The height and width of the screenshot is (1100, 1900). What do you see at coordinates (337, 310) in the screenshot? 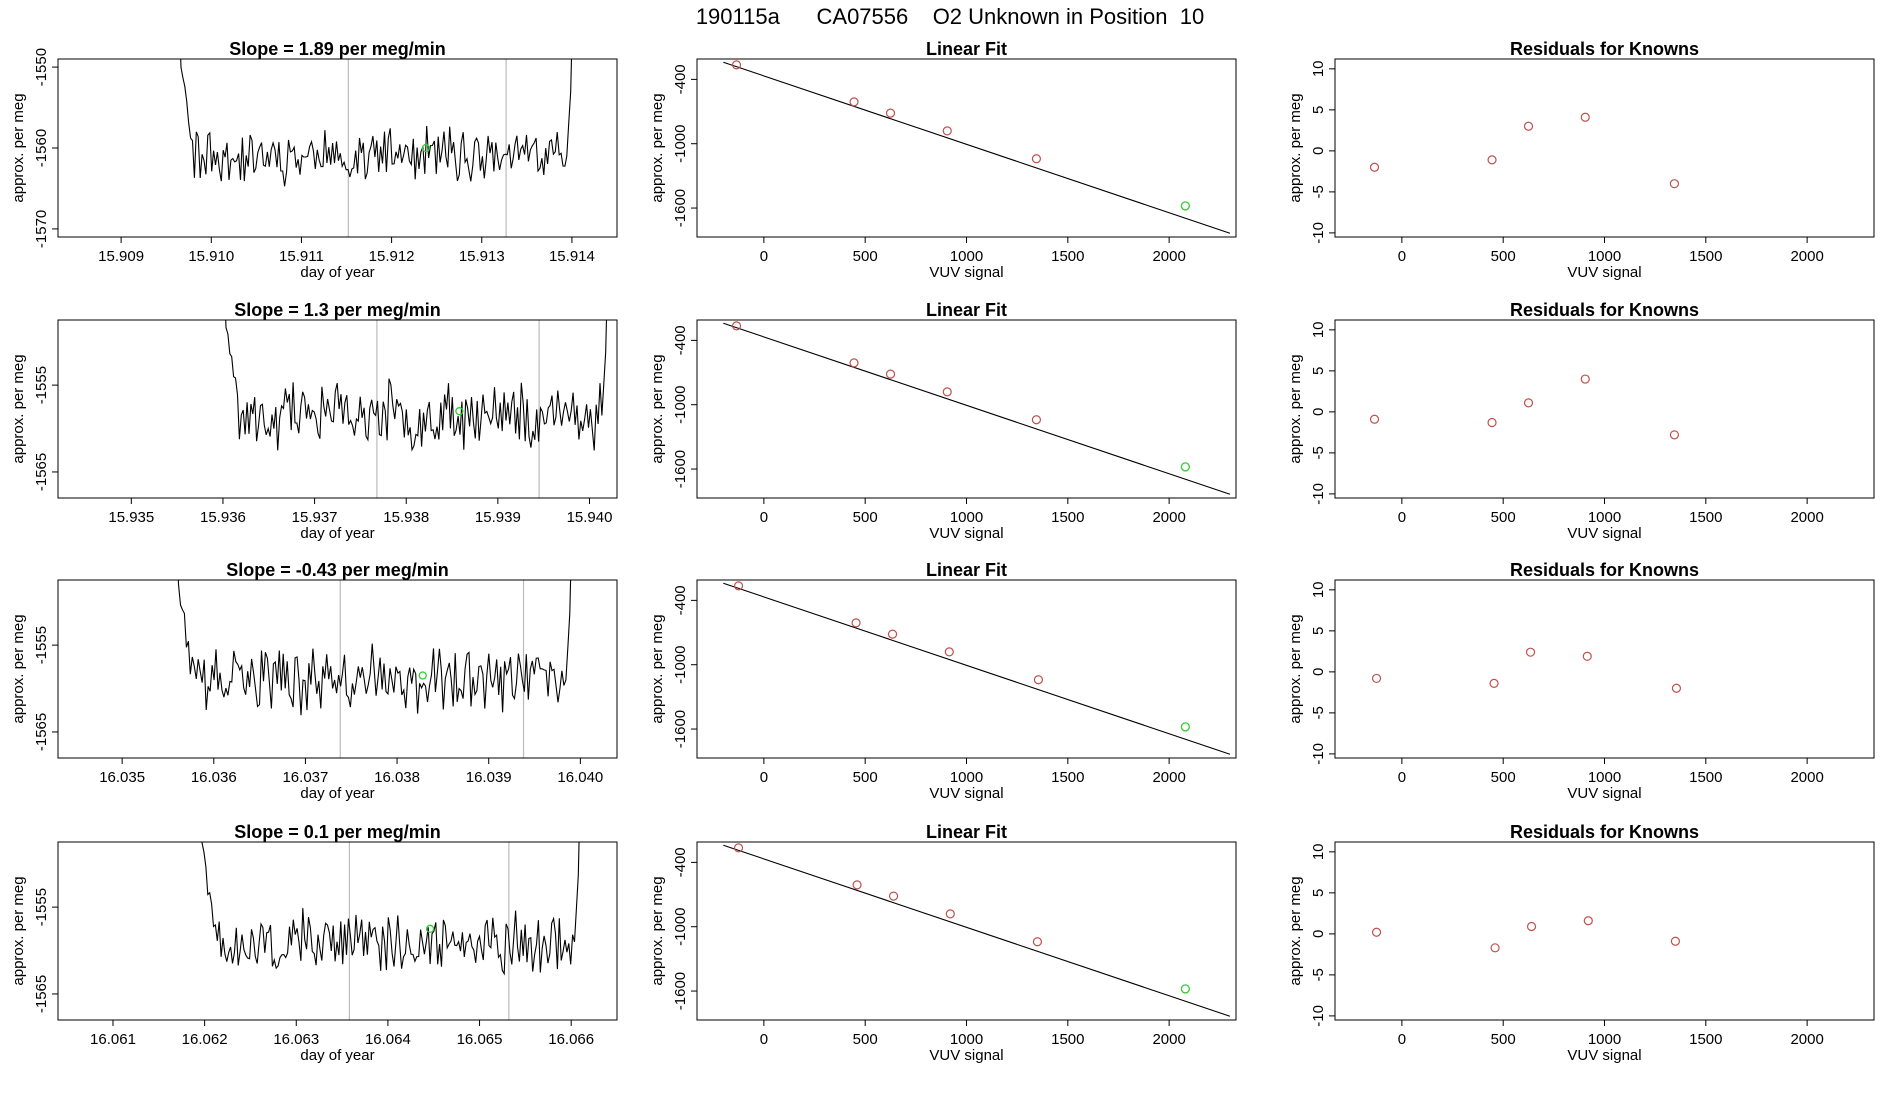
I see `chart-title: Slope = 1.3 per meg/min` at bounding box center [337, 310].